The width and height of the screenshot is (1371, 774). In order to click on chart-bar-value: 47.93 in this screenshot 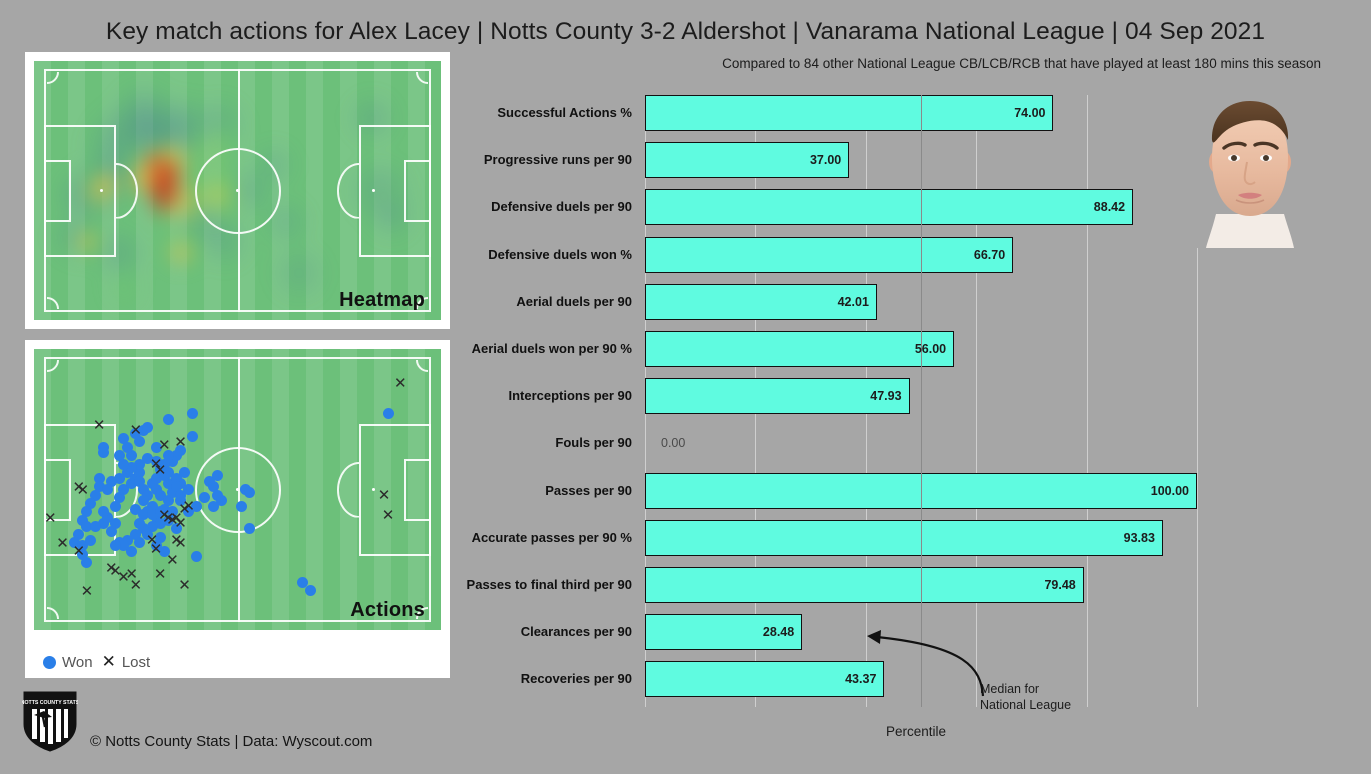, I will do `click(886, 396)`.